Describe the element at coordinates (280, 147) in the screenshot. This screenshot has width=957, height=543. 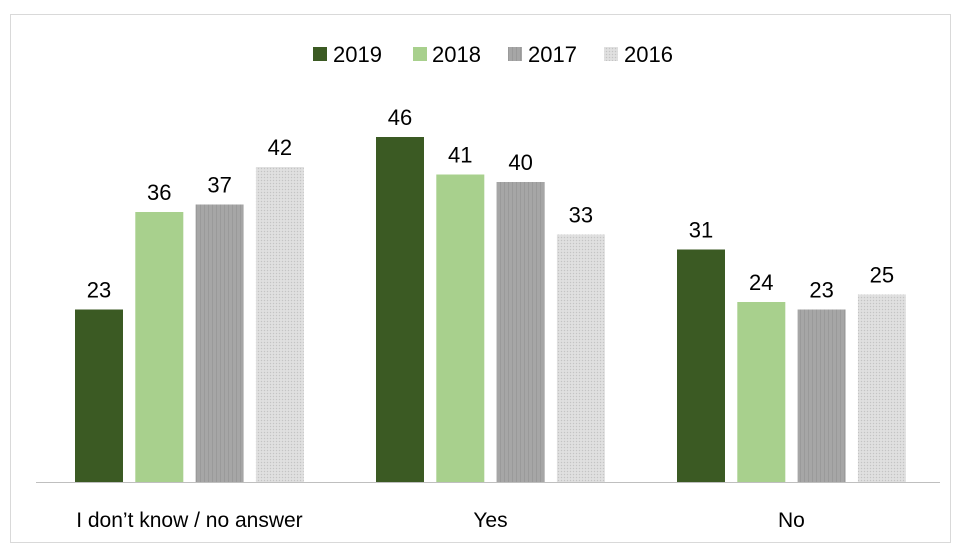
I see `data-label-2016-0: 42` at that location.